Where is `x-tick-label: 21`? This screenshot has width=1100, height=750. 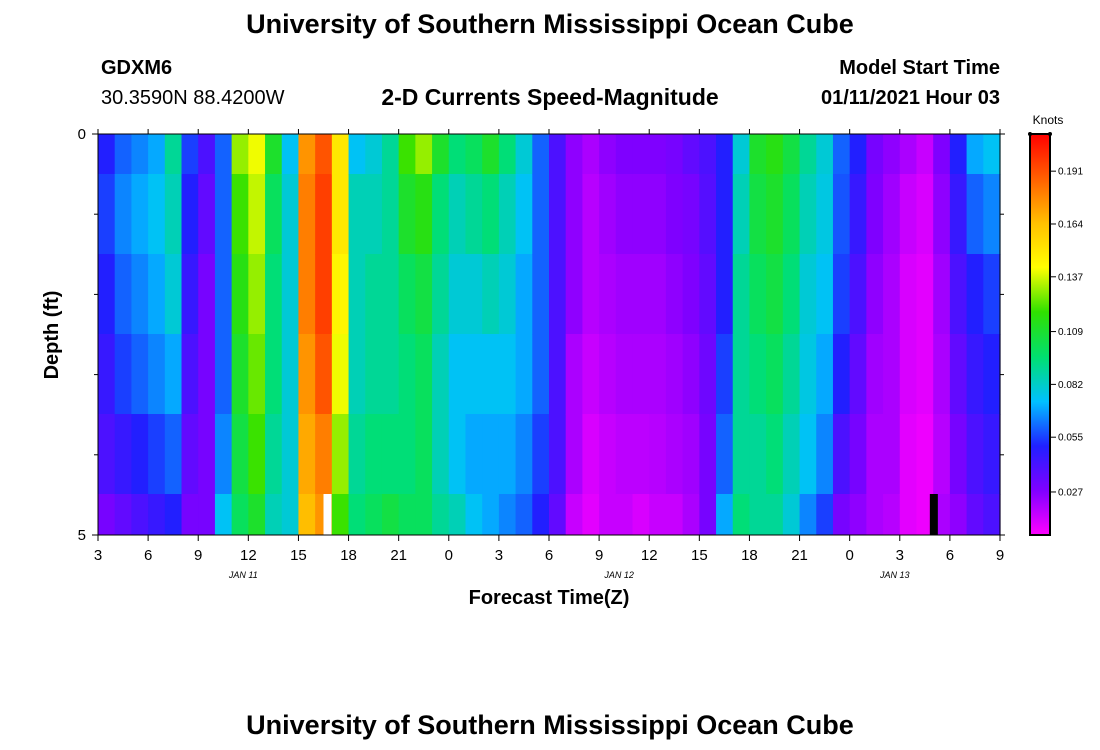
x-tick-label: 21 is located at coordinates (398, 555).